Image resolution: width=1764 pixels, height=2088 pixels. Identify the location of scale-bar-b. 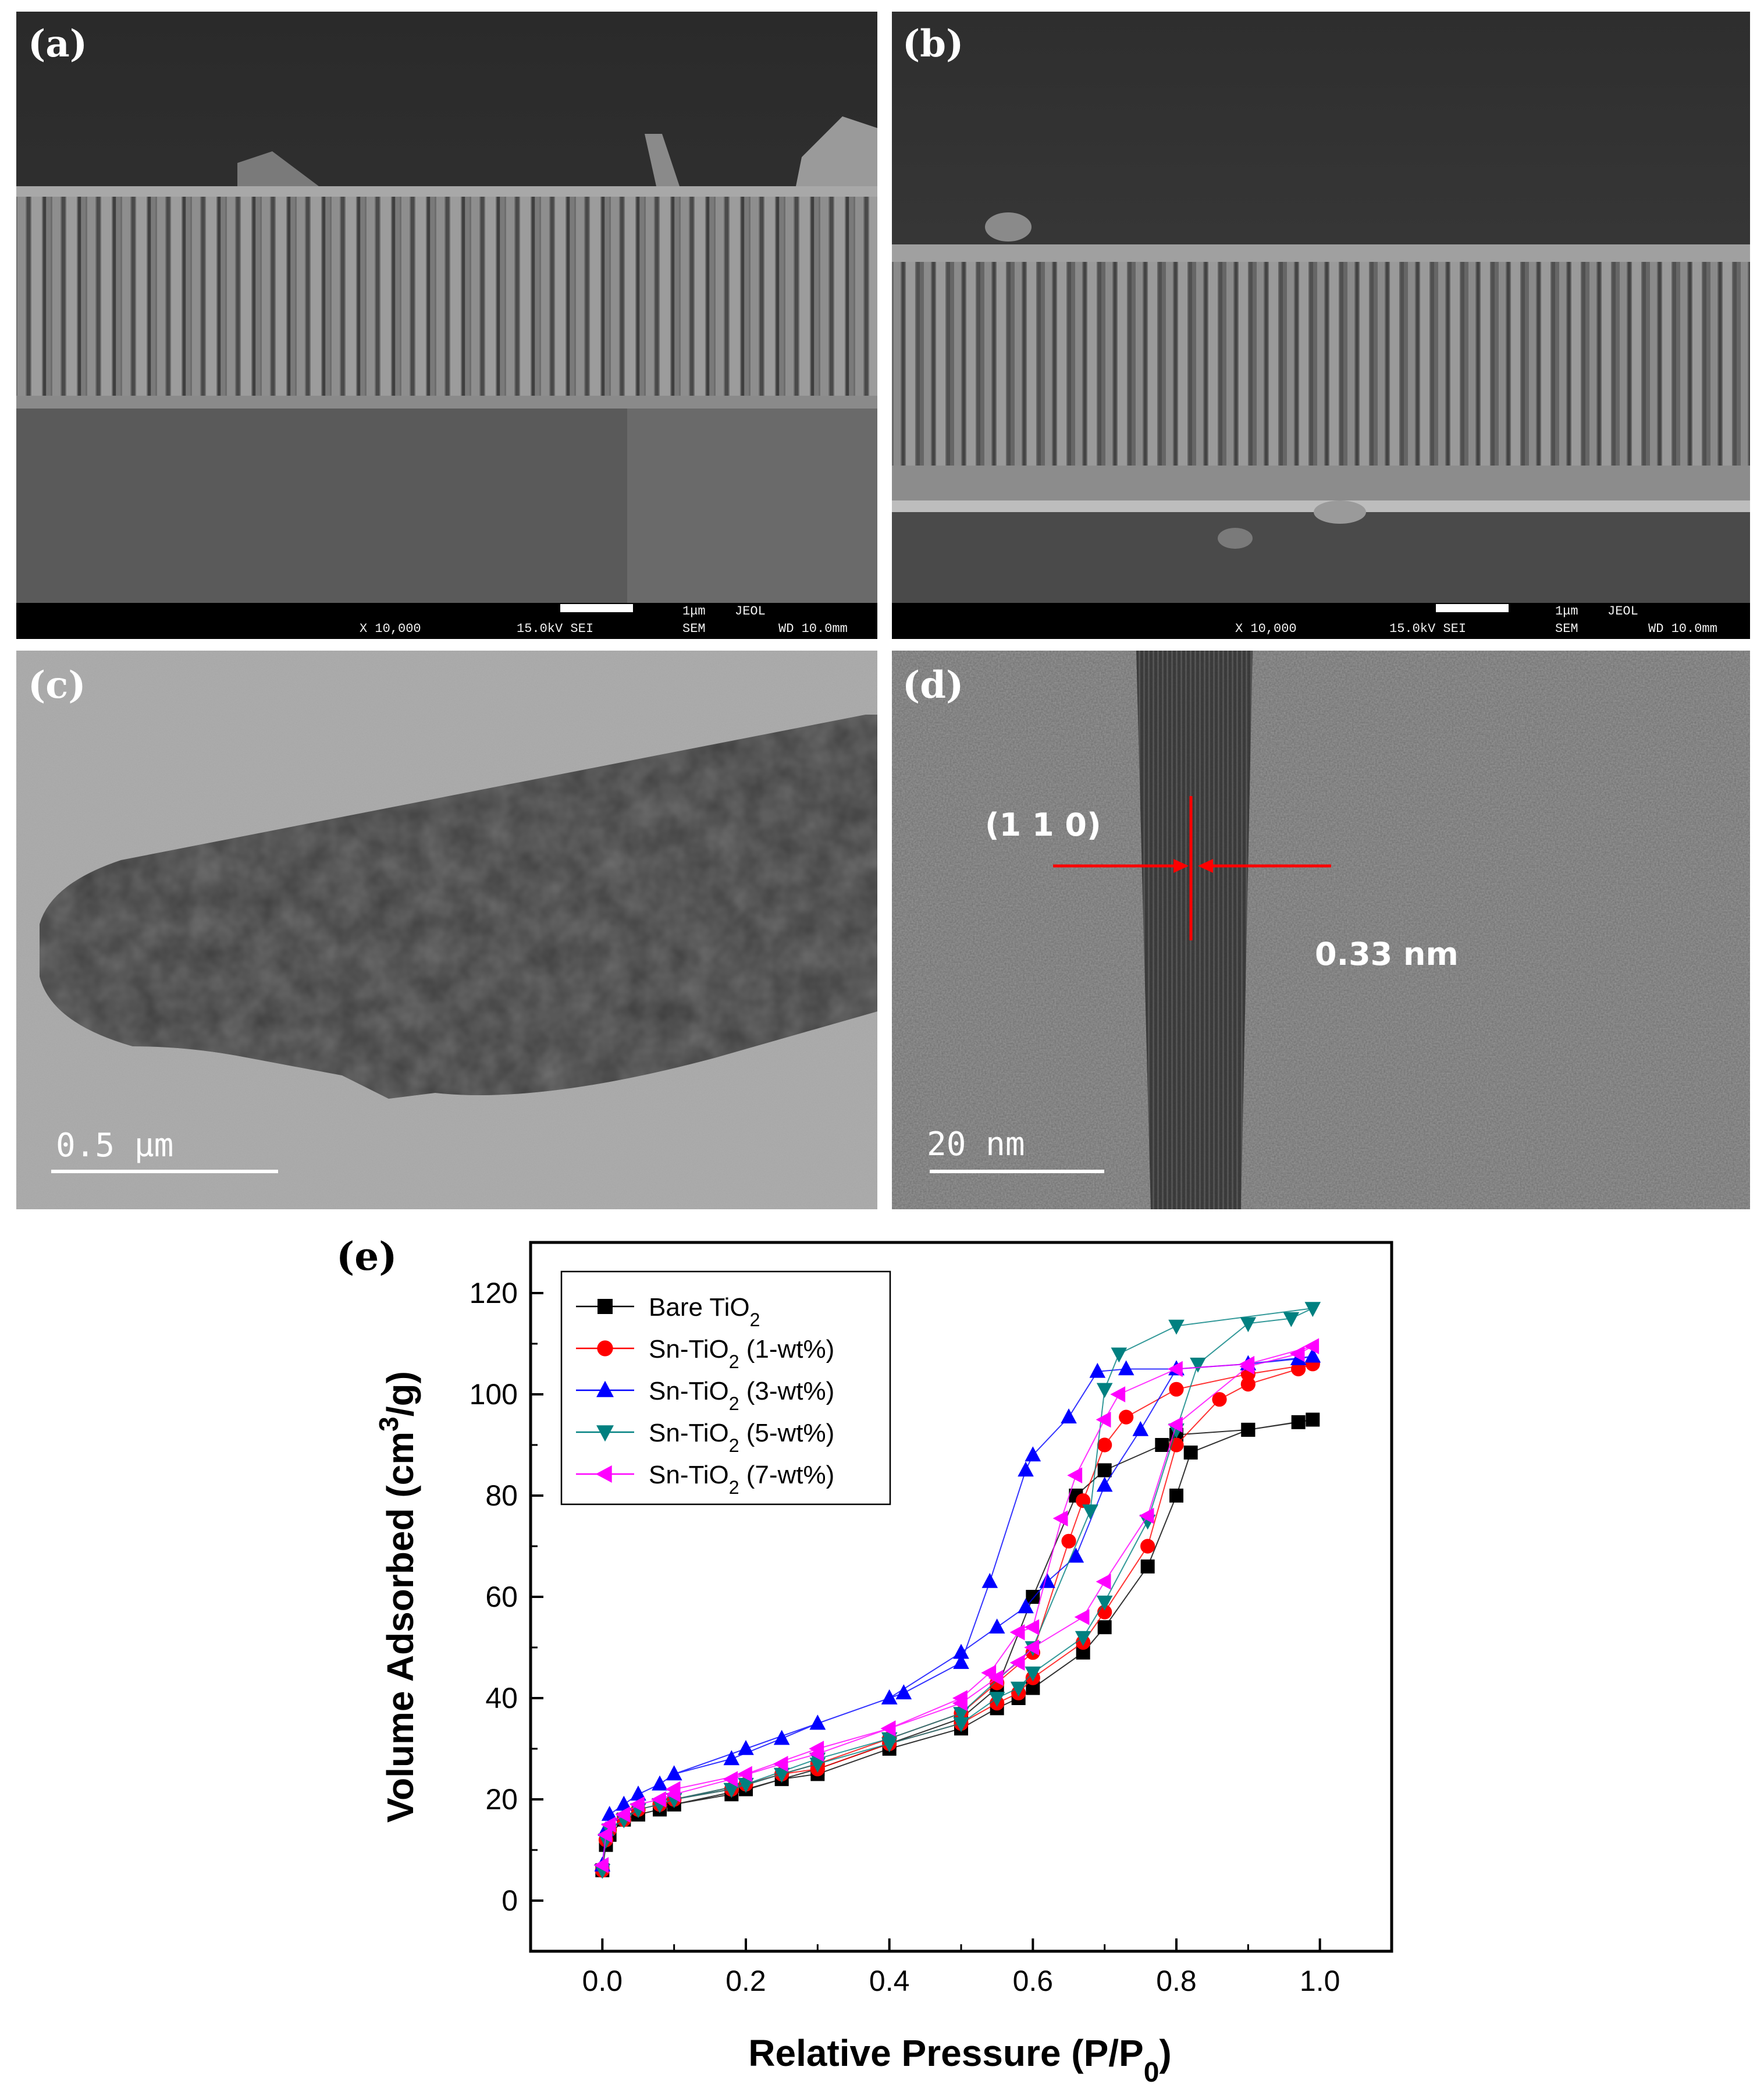
(1473, 608).